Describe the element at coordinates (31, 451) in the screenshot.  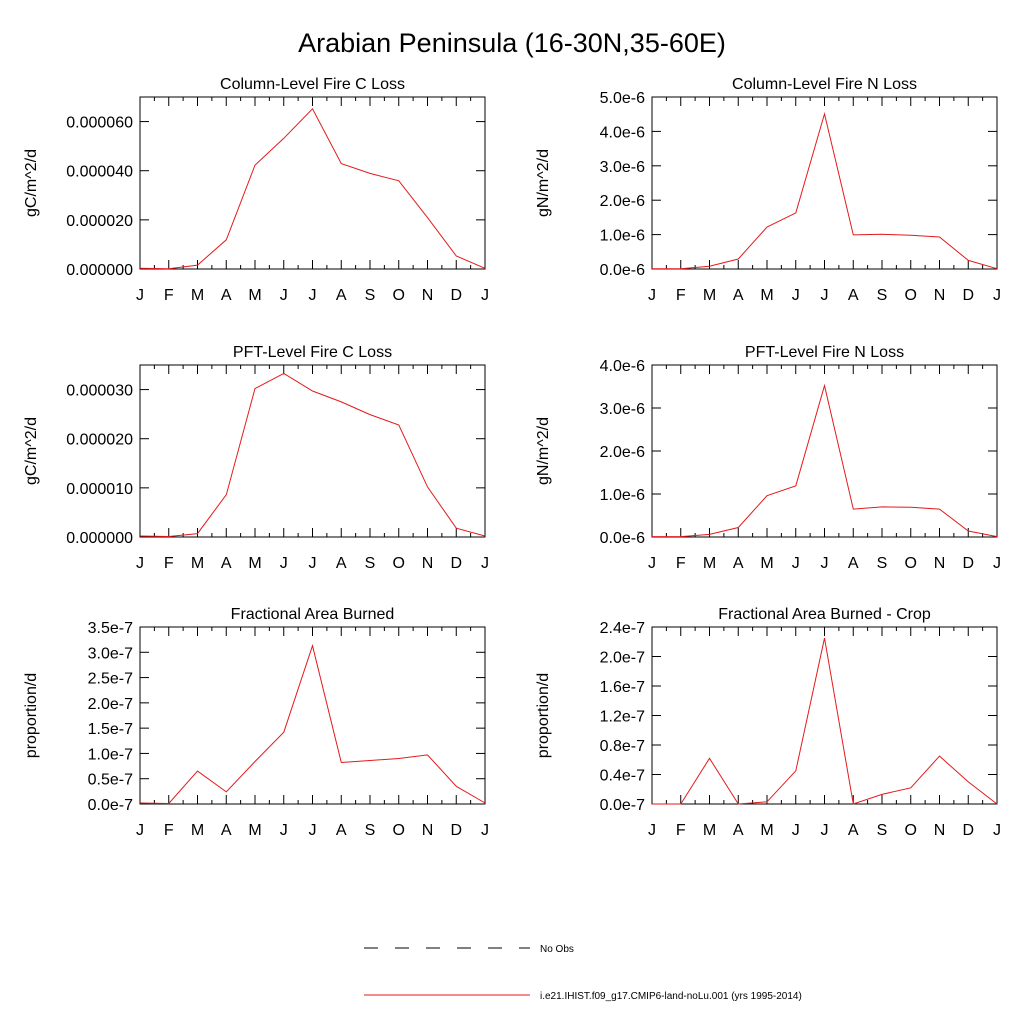
I see `y-axis-label: gC/m^2/d` at that location.